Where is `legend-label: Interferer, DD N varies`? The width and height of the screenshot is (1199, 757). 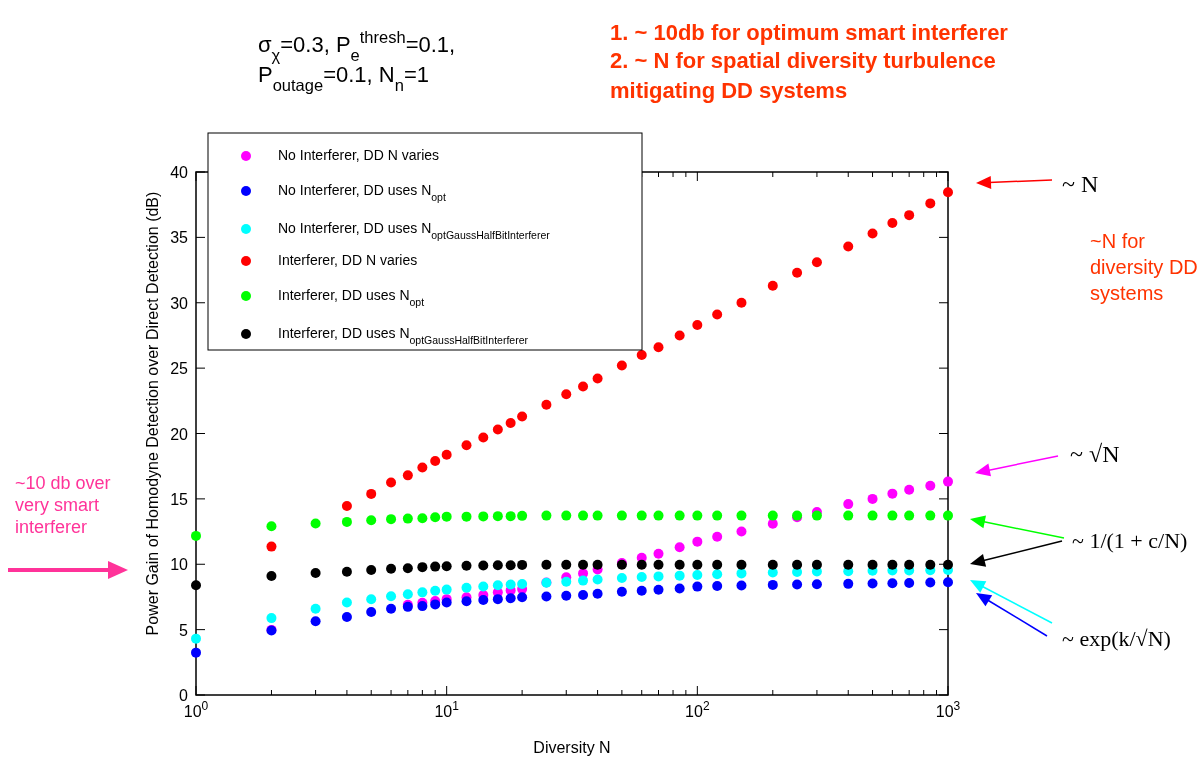
legend-label: Interferer, DD N varies is located at coordinates (348, 260).